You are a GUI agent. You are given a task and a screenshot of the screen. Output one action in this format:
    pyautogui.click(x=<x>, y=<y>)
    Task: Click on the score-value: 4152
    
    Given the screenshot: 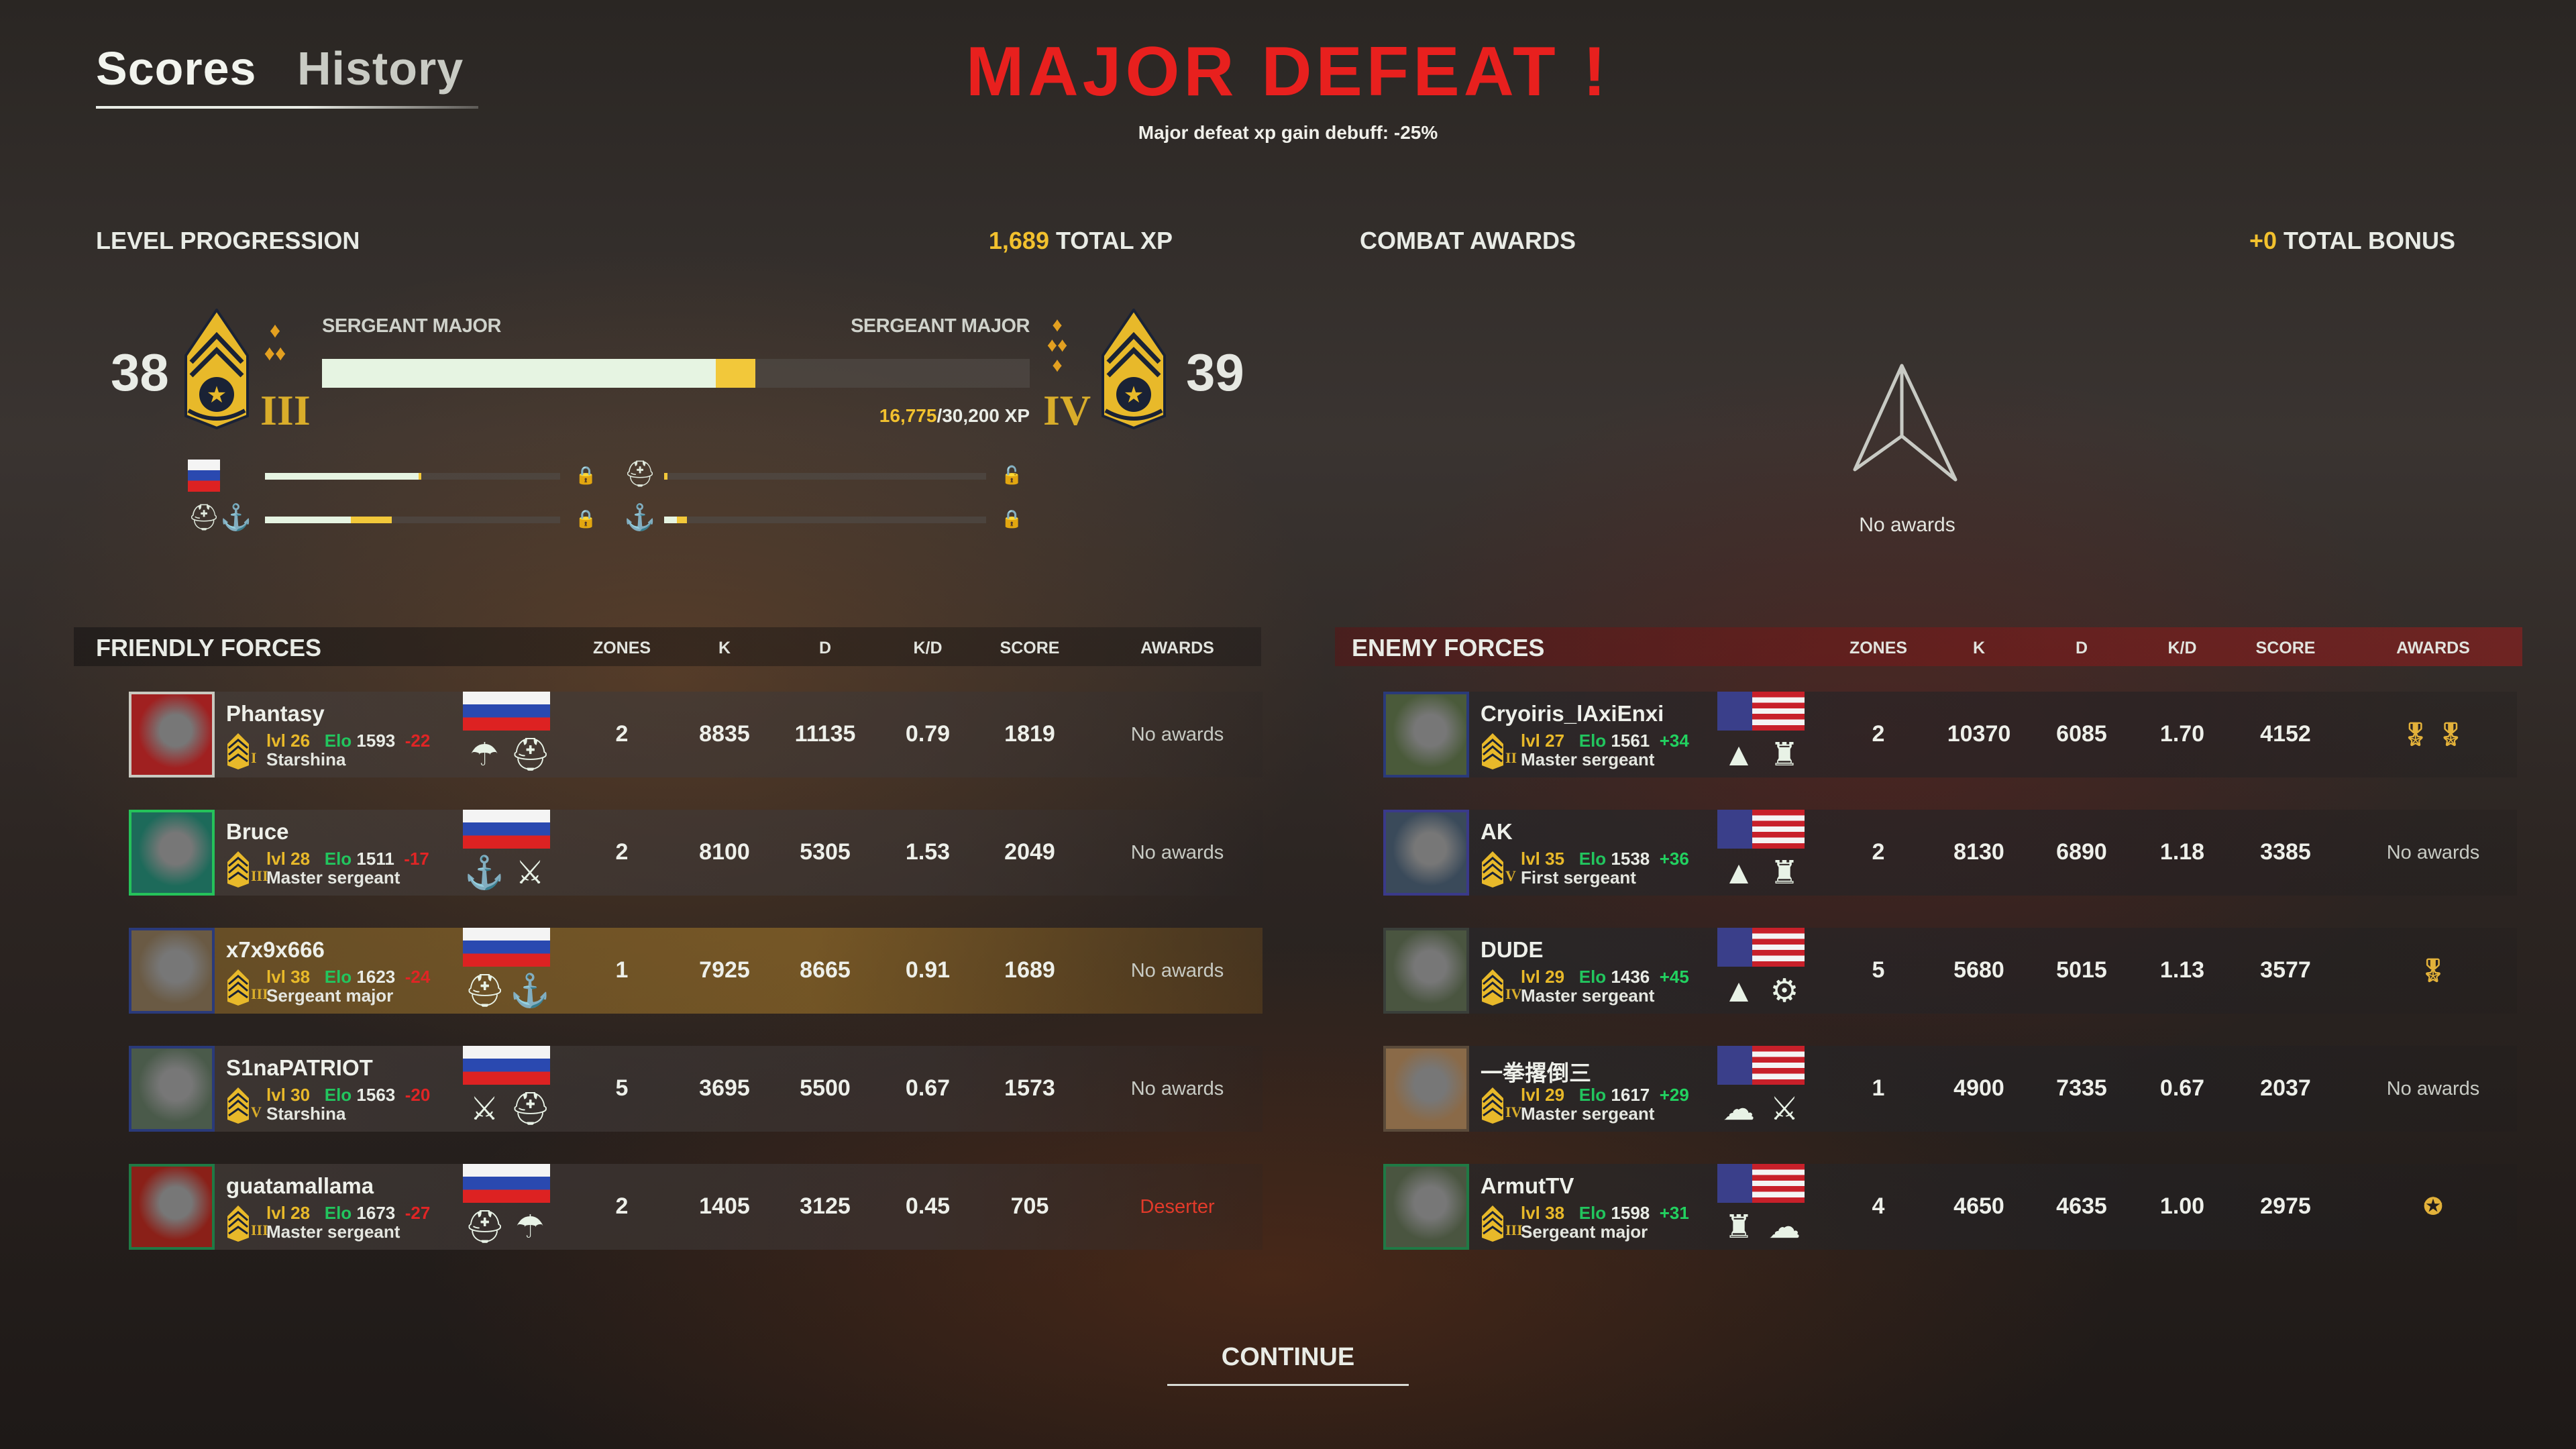 What is the action you would take?
    pyautogui.click(x=2285, y=734)
    